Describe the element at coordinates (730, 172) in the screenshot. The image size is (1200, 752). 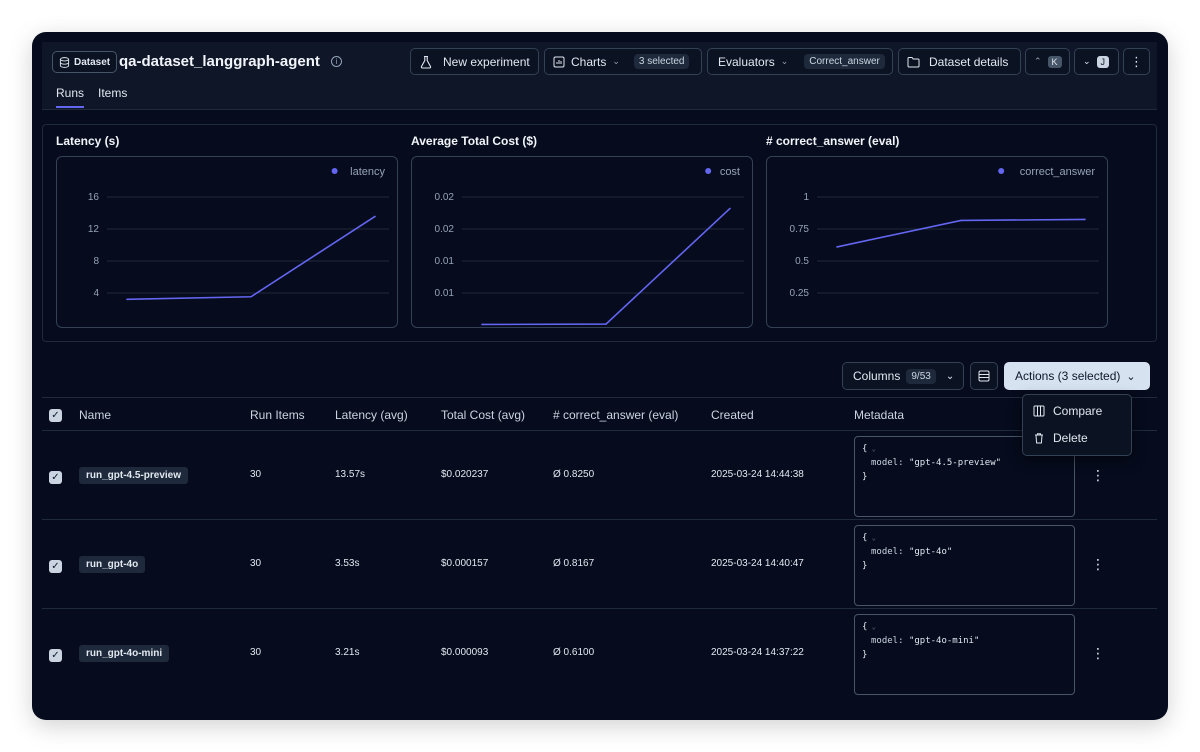
I see `legend-label: cost` at that location.